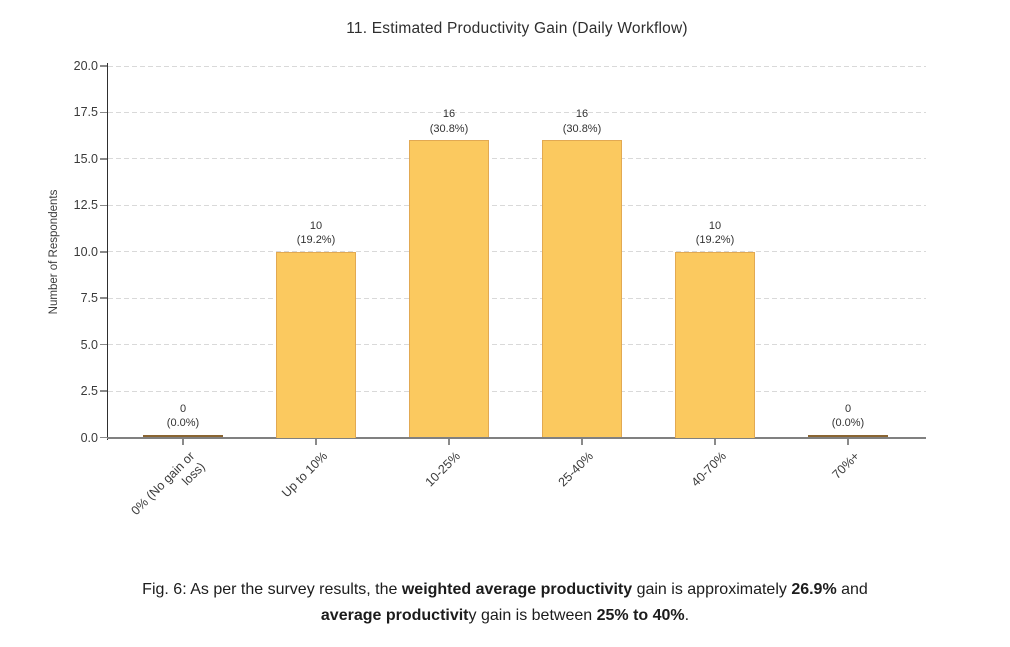  I want to click on y-axis-line, so click(107, 251).